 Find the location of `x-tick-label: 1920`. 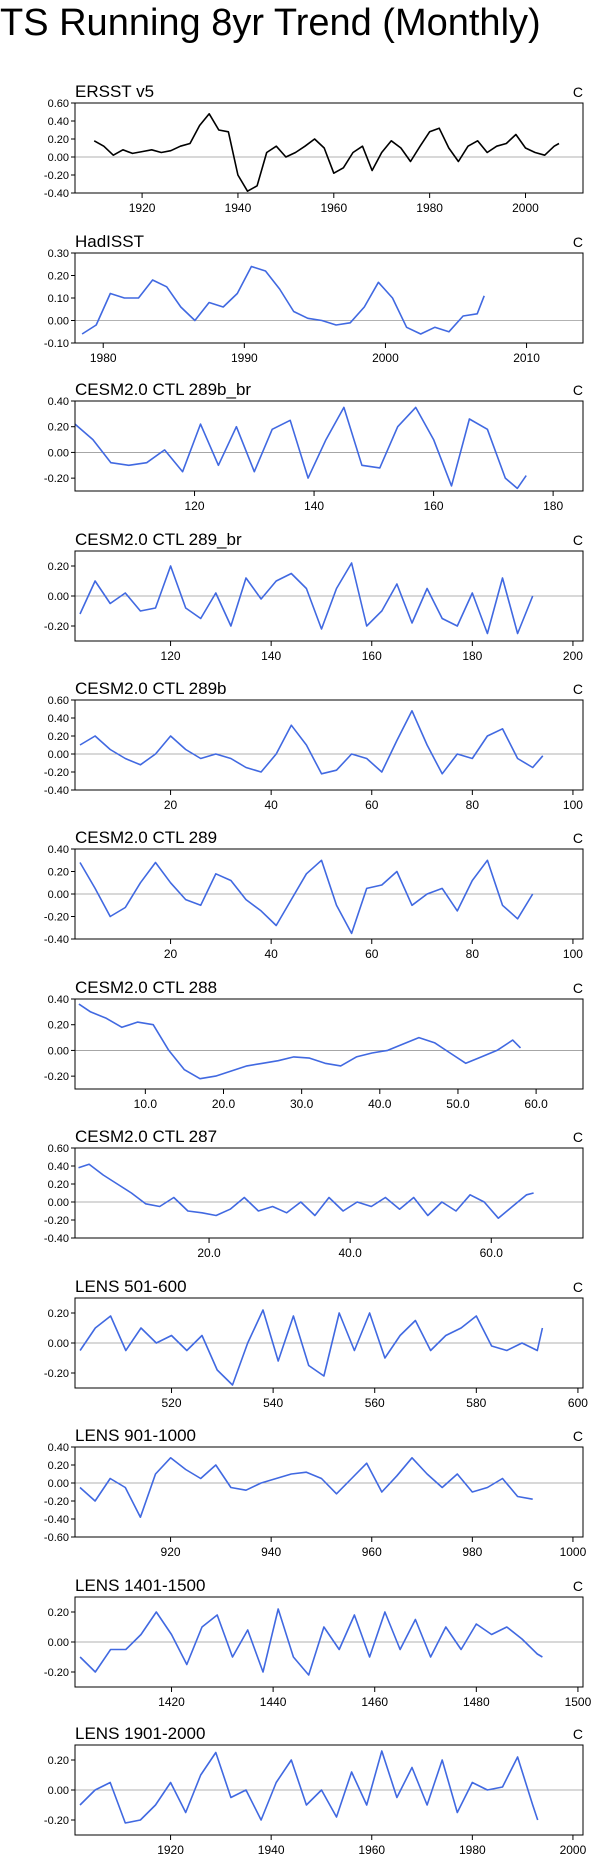

x-tick-label: 1920 is located at coordinates (170, 1848).